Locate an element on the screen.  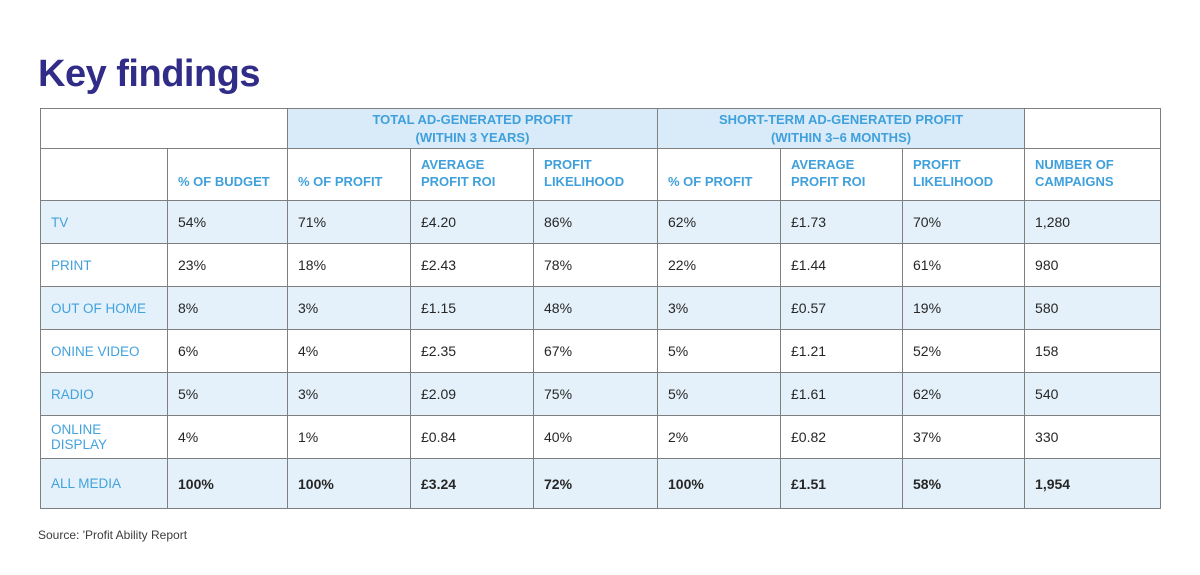
table-cell: 6% is located at coordinates (227, 351).